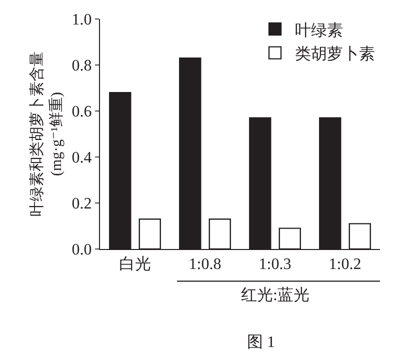 This screenshot has width=395, height=359. Describe the element at coordinates (47, 134) in the screenshot. I see `y-axis-title: 叶绿素和类胡萝卜素含量 (mg·g⁻¹鲜重)` at that location.